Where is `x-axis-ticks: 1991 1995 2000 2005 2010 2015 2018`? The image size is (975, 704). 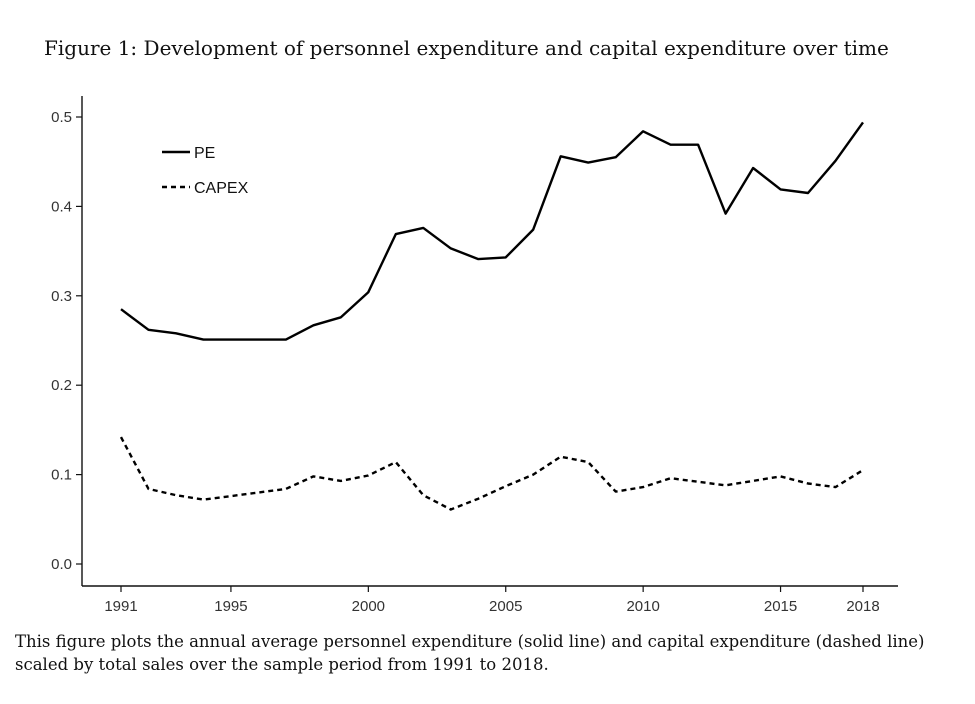 x-axis-ticks: 1991 1995 2000 2005 2010 2015 2018 is located at coordinates (492, 600).